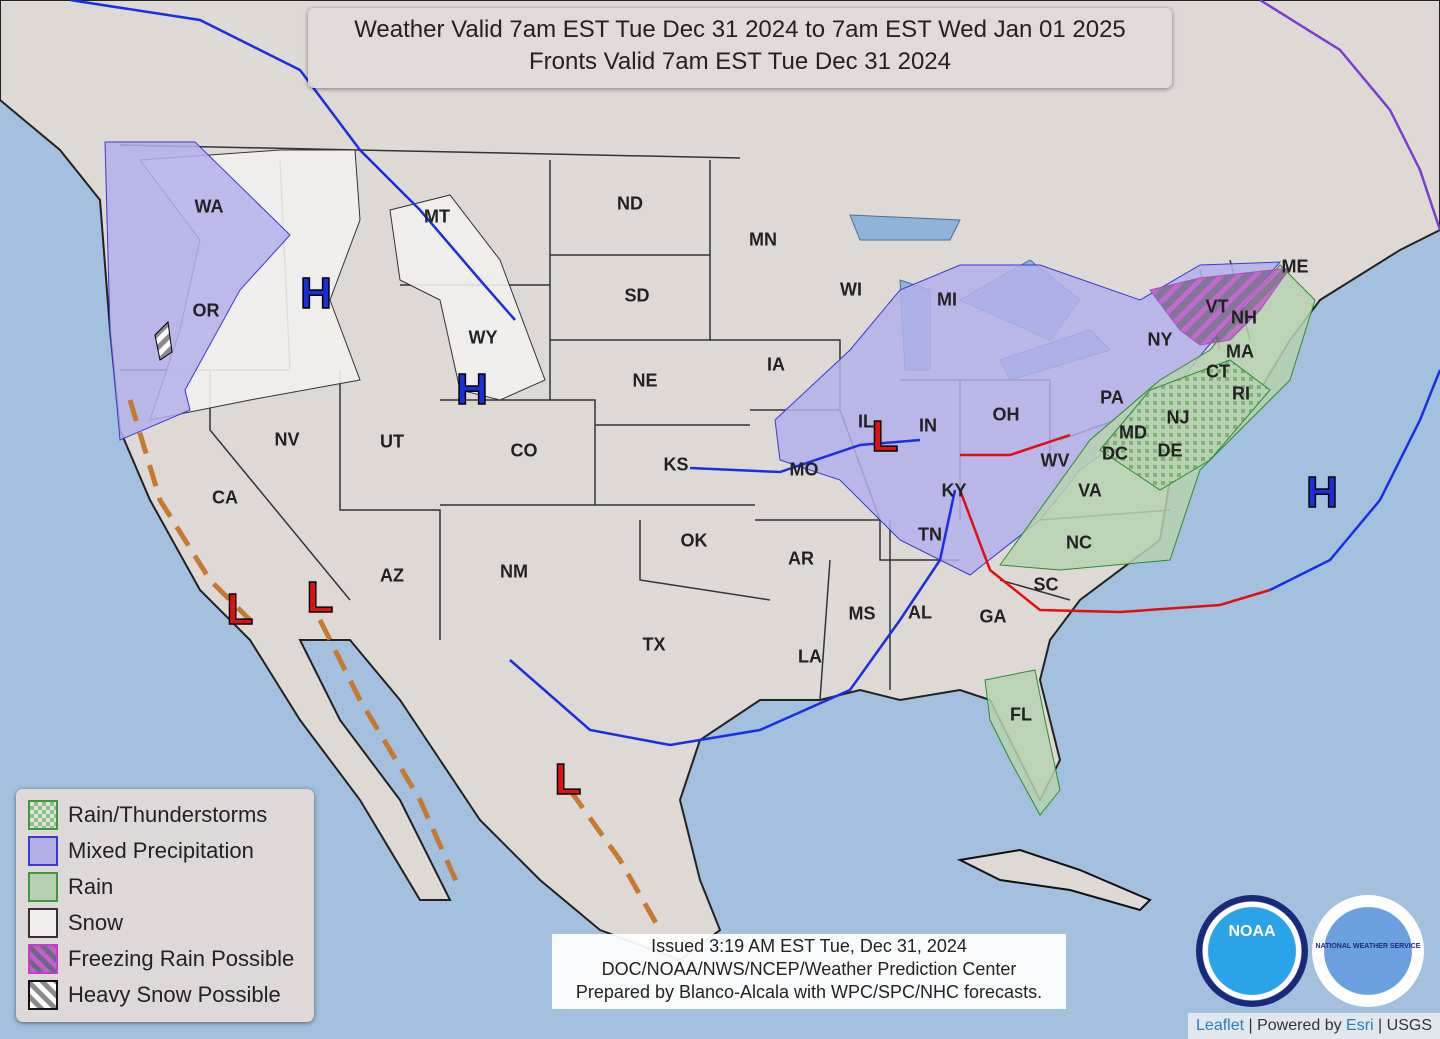 The height and width of the screenshot is (1039, 1440). Describe the element at coordinates (739, 61) in the screenshot. I see `fronts-valid-text: Fronts Valid 7am EST Tue Dec 31 2024` at that location.